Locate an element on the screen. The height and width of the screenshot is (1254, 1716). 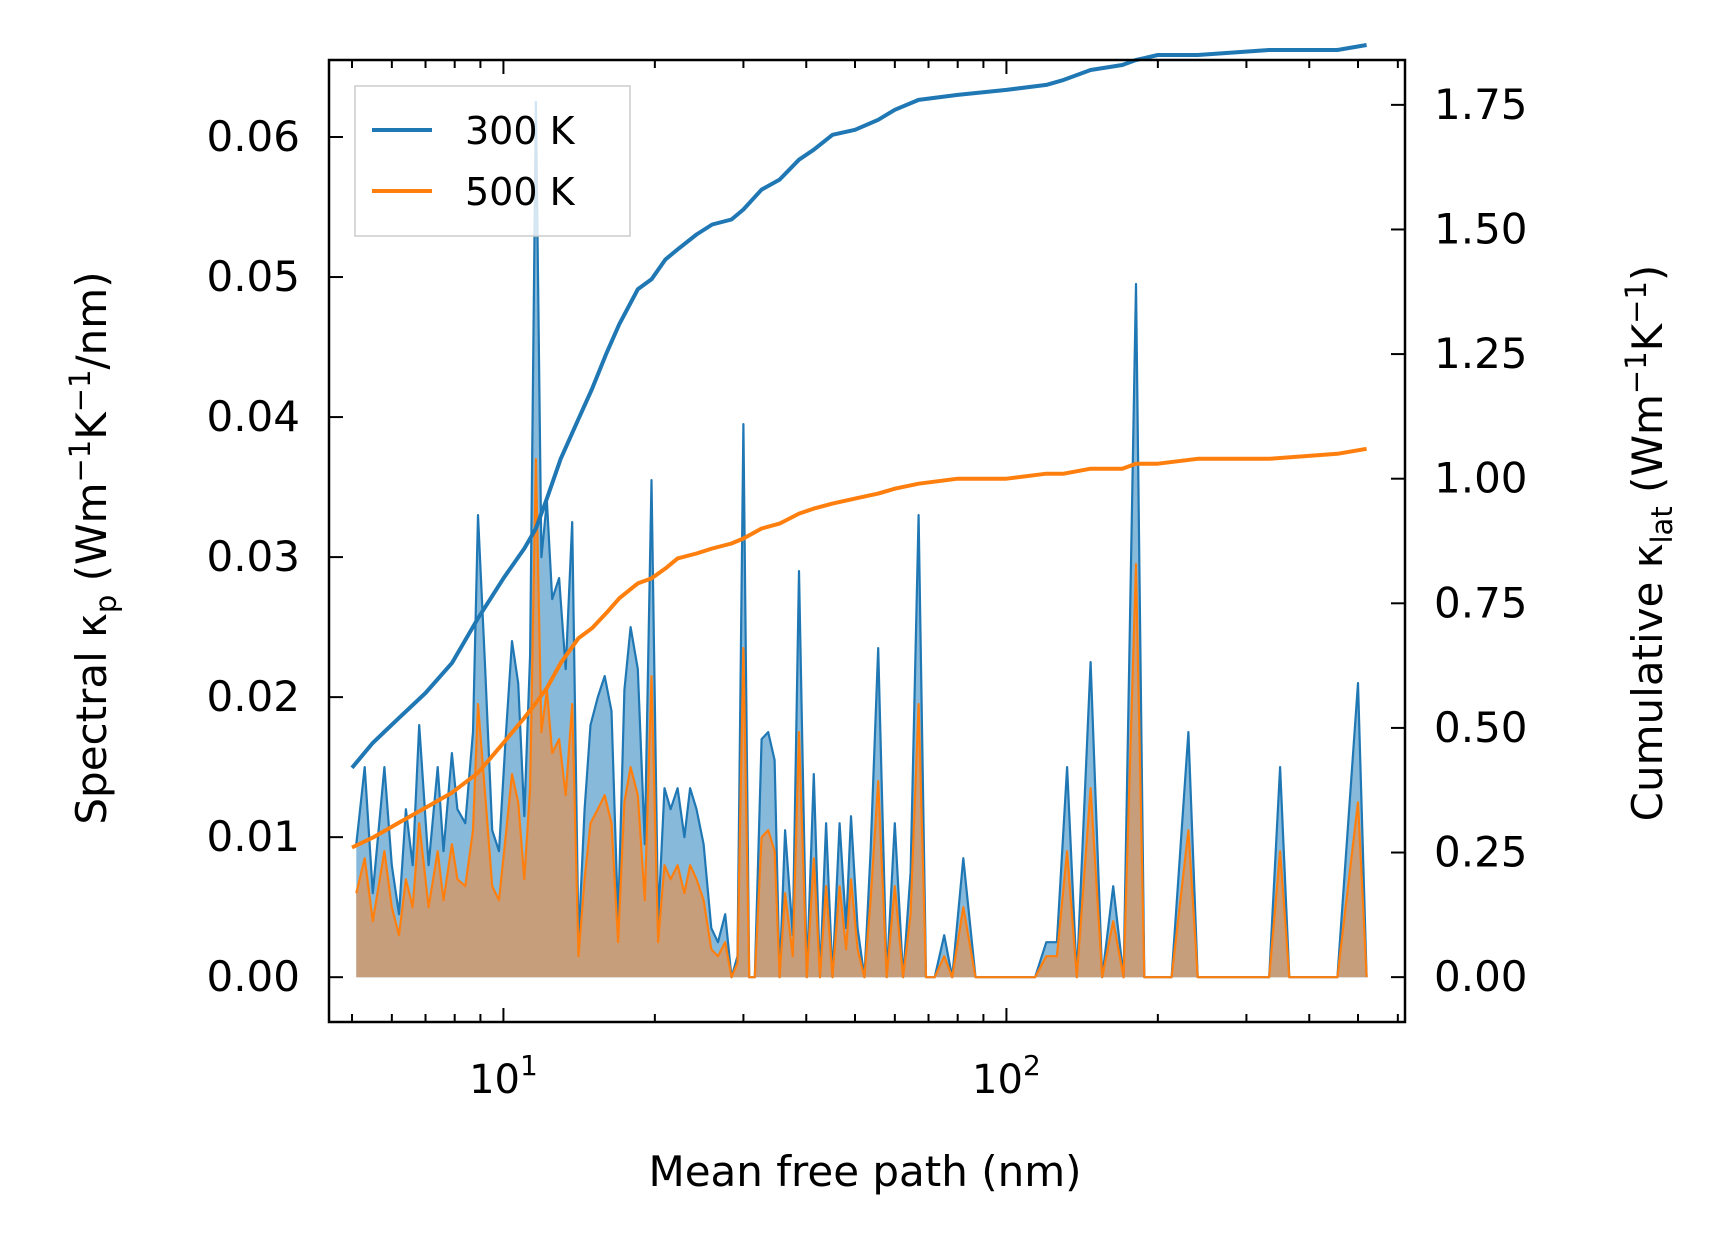
y-left-tick-label: 0.02 is located at coordinates (253, 696).